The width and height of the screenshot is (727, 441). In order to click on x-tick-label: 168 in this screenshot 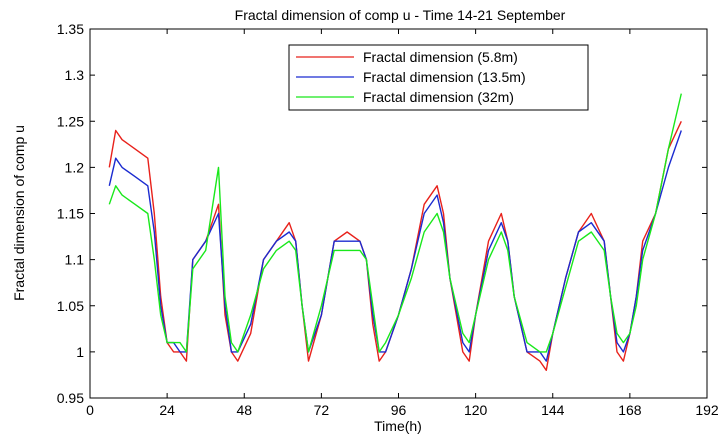, I will do `click(630, 410)`.